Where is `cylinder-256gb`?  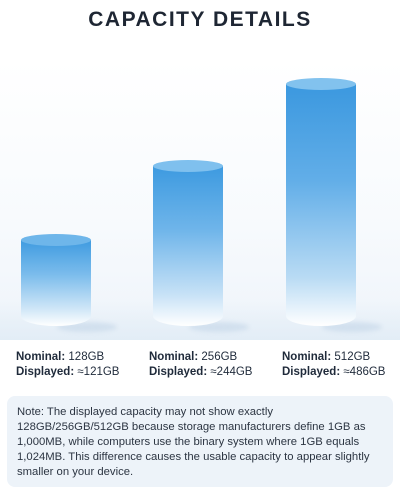
cylinder-256gb is located at coordinates (201, 246).